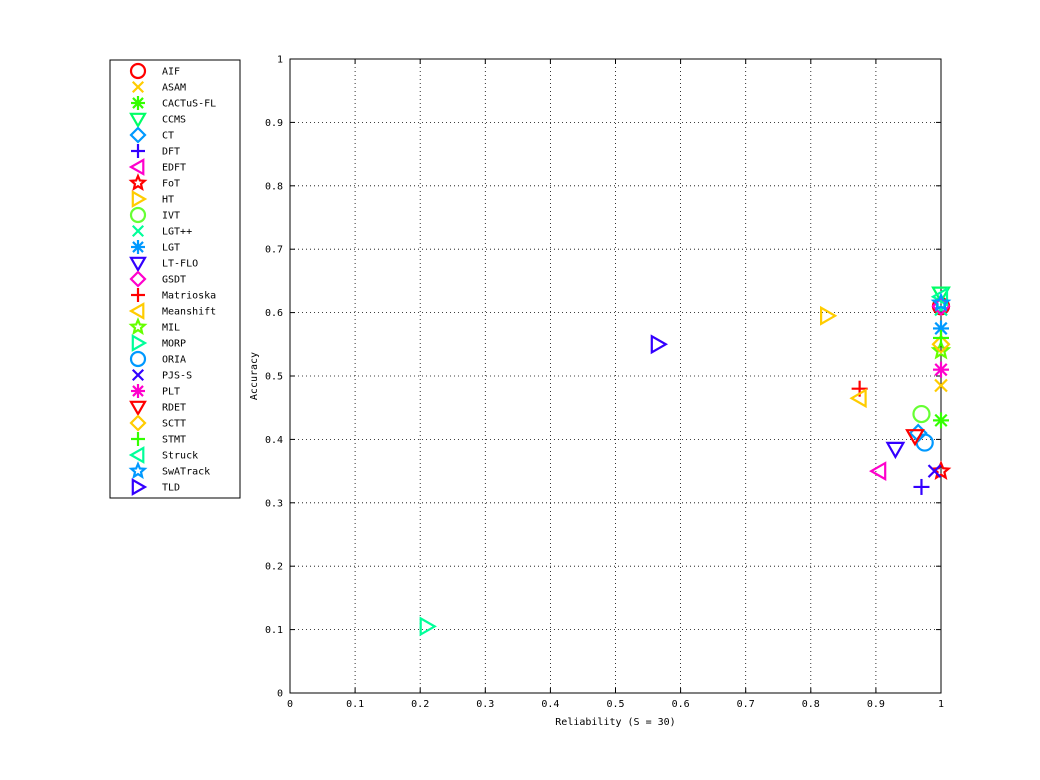  I want to click on point-morp, so click(428, 626).